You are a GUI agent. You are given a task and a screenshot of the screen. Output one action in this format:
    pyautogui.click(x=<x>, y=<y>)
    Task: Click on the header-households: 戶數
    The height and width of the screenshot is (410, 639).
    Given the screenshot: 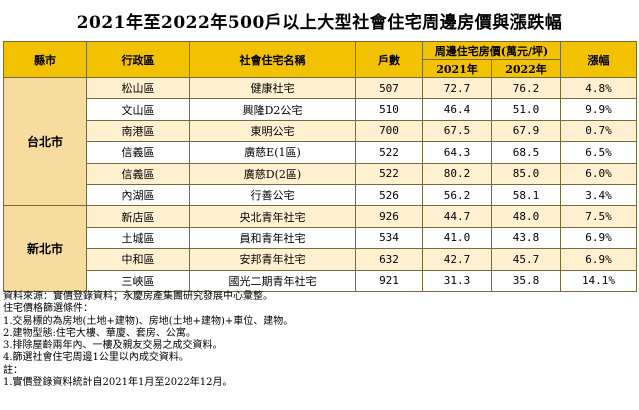 What is the action you would take?
    pyautogui.click(x=389, y=59)
    